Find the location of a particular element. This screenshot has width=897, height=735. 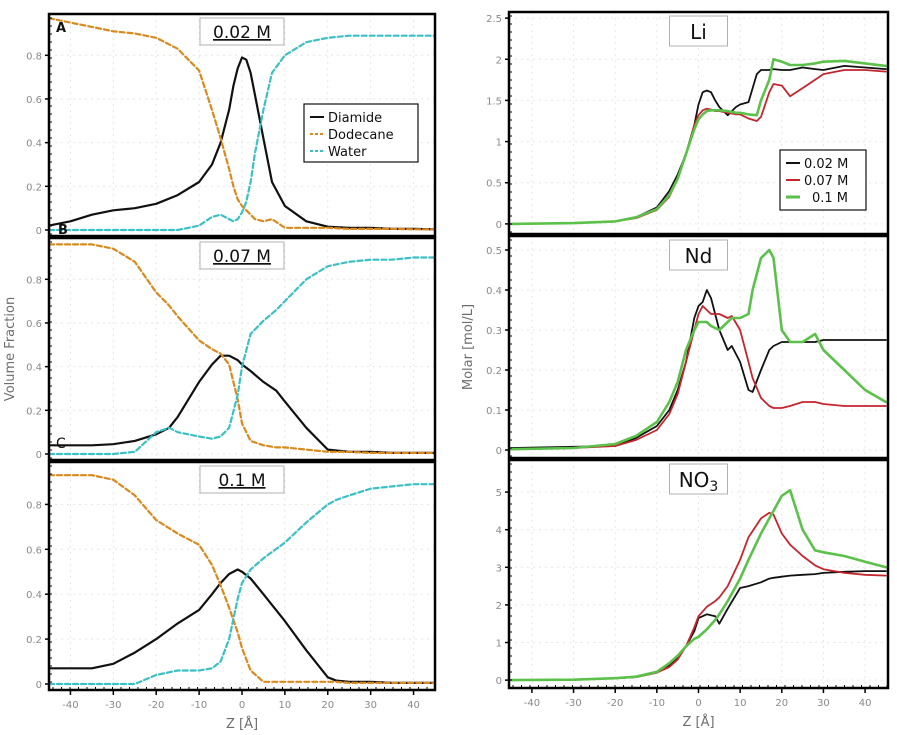

panel-nd: 0 0.1 0.2 0.3 0.4 0.5 Nd is located at coordinates (688, 347).